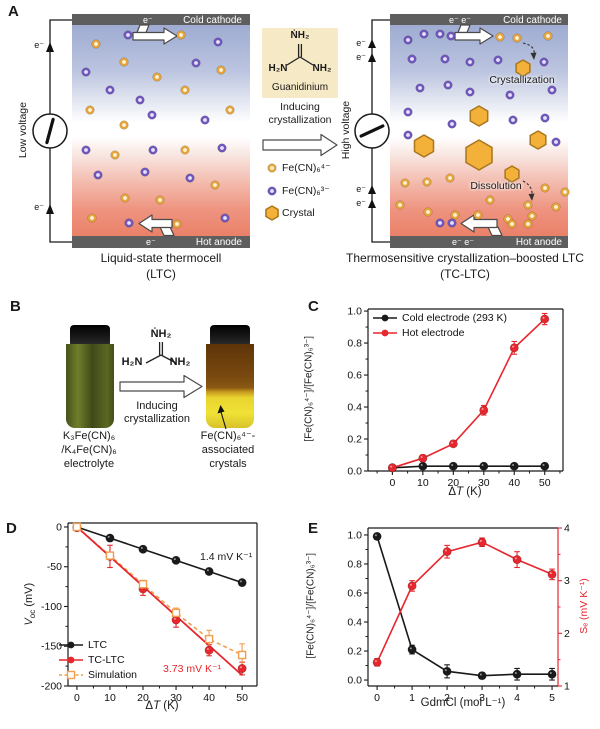  I want to click on tc-bar-electron-label: e⁻ e⁻, so click(463, 242).